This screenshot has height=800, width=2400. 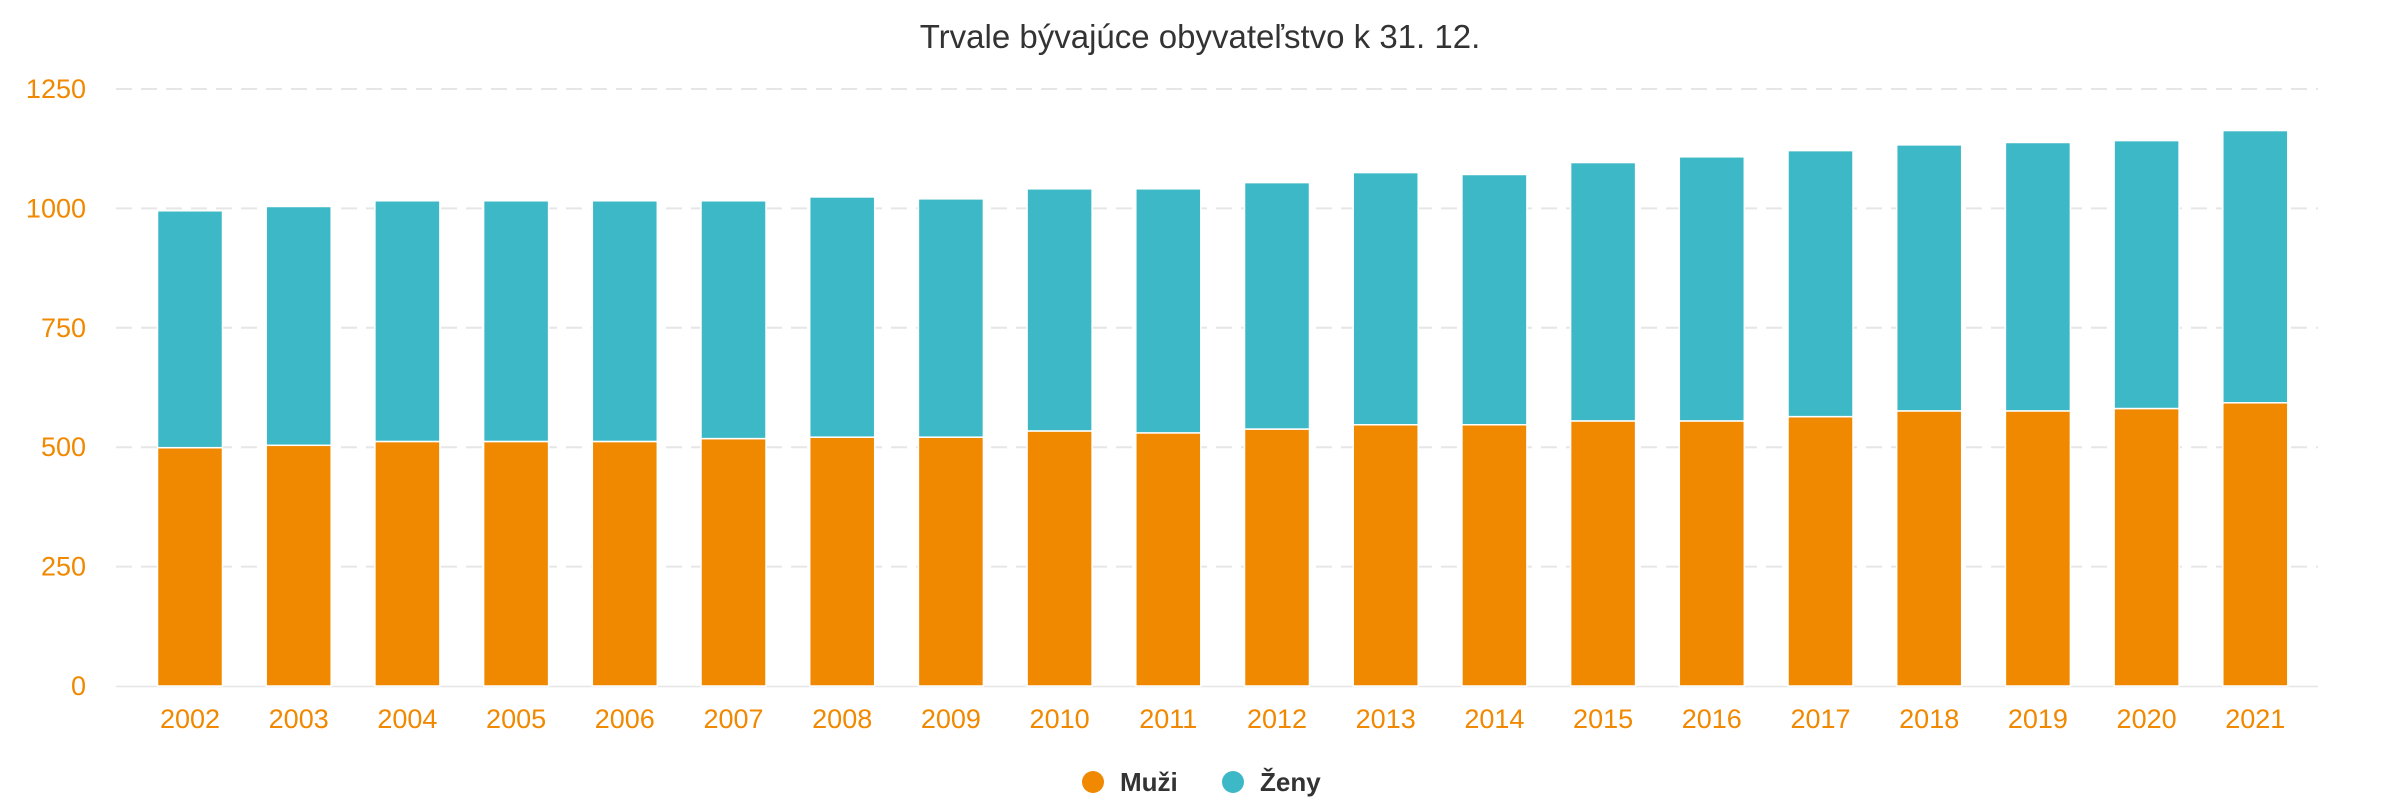 What do you see at coordinates (298, 565) in the screenshot?
I see `bar-muzi-2003` at bounding box center [298, 565].